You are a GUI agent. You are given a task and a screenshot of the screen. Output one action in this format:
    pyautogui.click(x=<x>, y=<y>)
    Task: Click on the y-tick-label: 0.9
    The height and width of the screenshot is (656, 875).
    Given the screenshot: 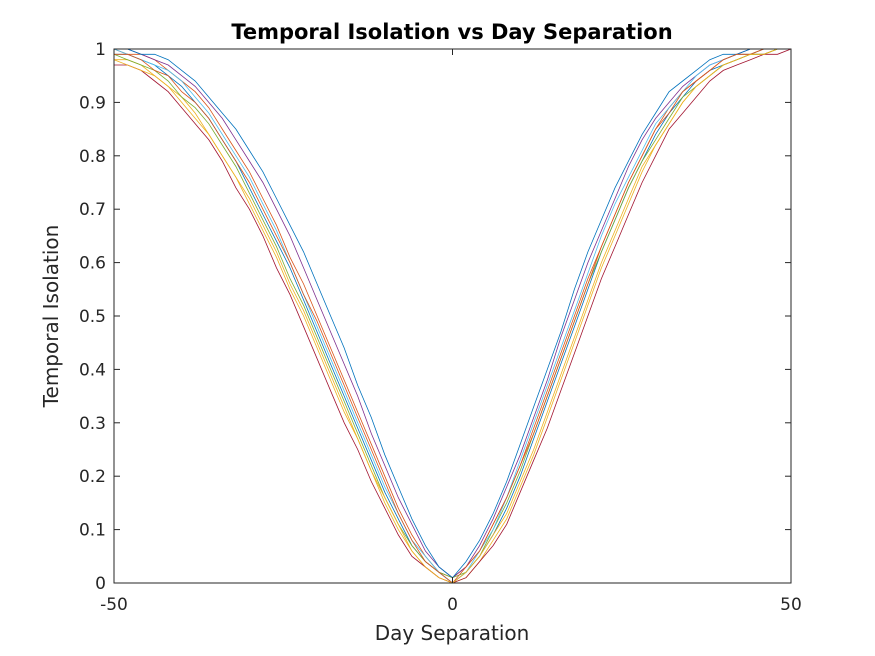 What is the action you would take?
    pyautogui.click(x=92, y=103)
    